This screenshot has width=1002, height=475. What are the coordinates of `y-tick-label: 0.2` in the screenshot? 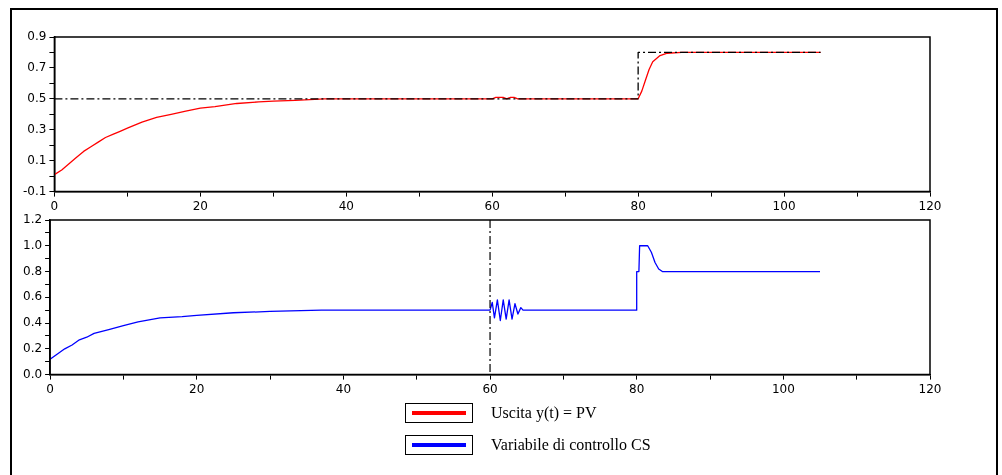 It's located at (32, 347).